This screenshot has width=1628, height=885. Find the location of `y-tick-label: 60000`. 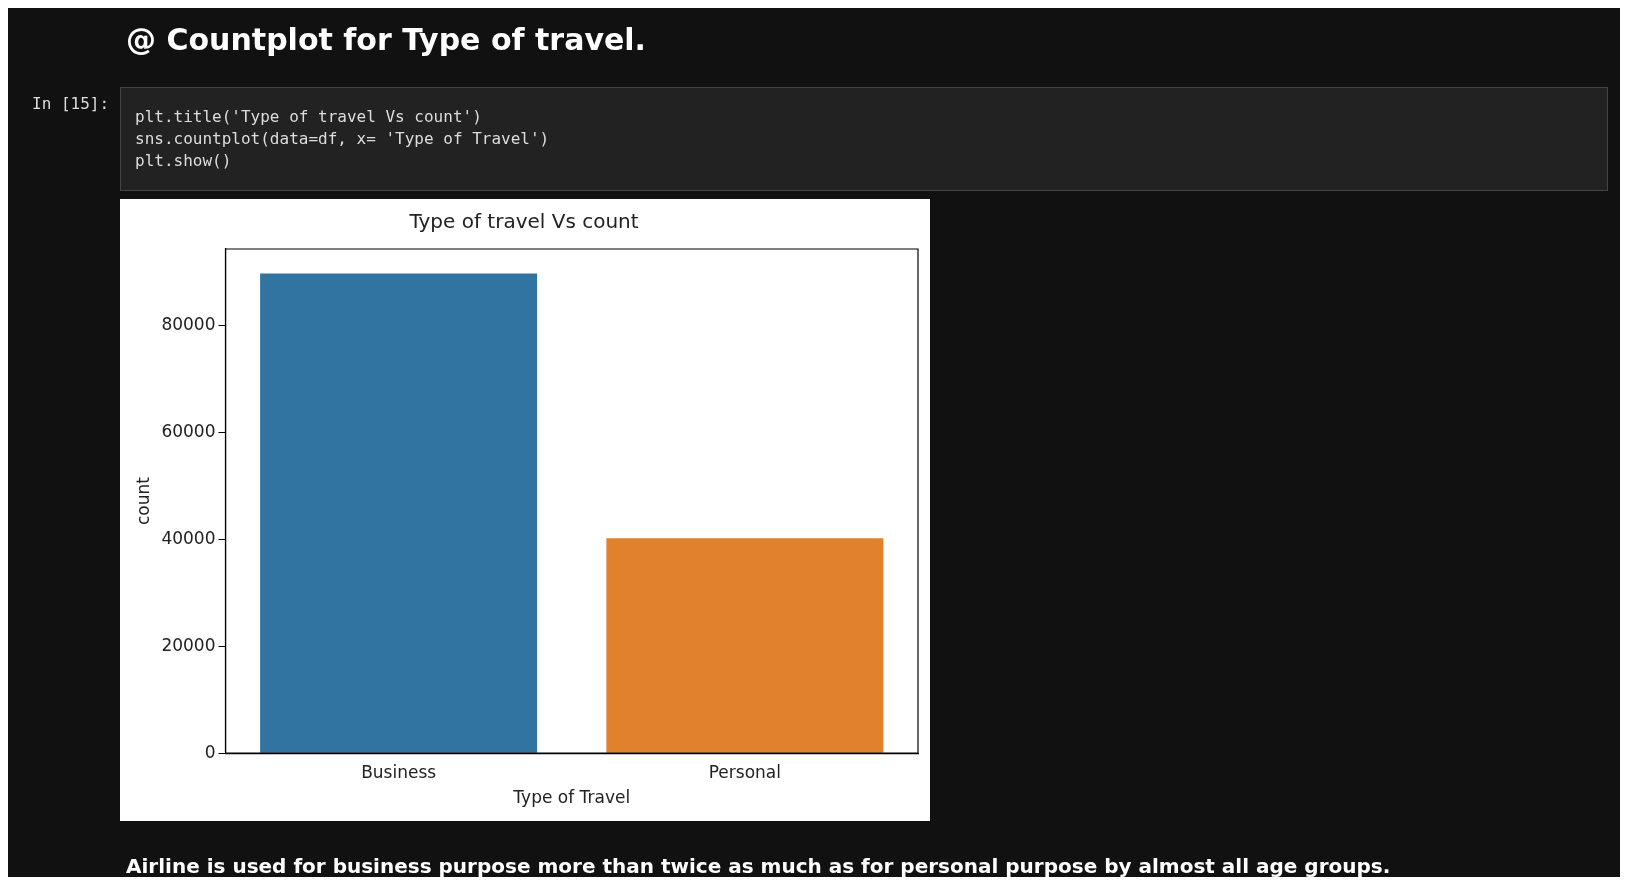

y-tick-label: 60000 is located at coordinates (188, 430).